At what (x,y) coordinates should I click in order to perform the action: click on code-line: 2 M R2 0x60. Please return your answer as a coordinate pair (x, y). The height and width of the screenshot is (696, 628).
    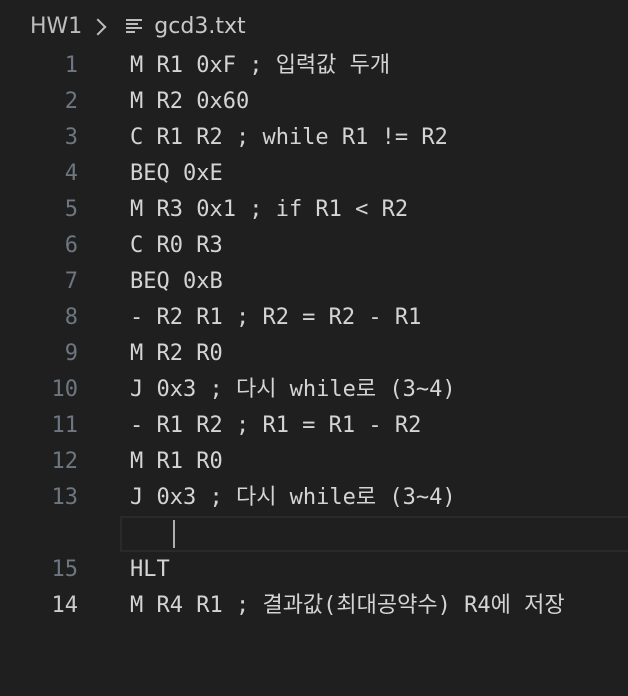
    Looking at the image, I should click on (314, 102).